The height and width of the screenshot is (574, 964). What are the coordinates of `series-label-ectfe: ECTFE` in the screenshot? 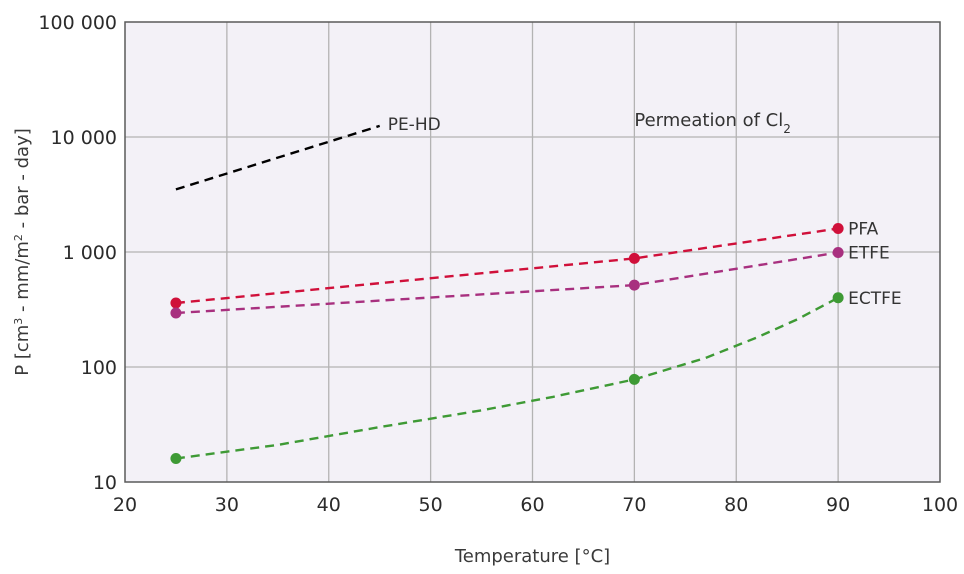 It's located at (875, 299).